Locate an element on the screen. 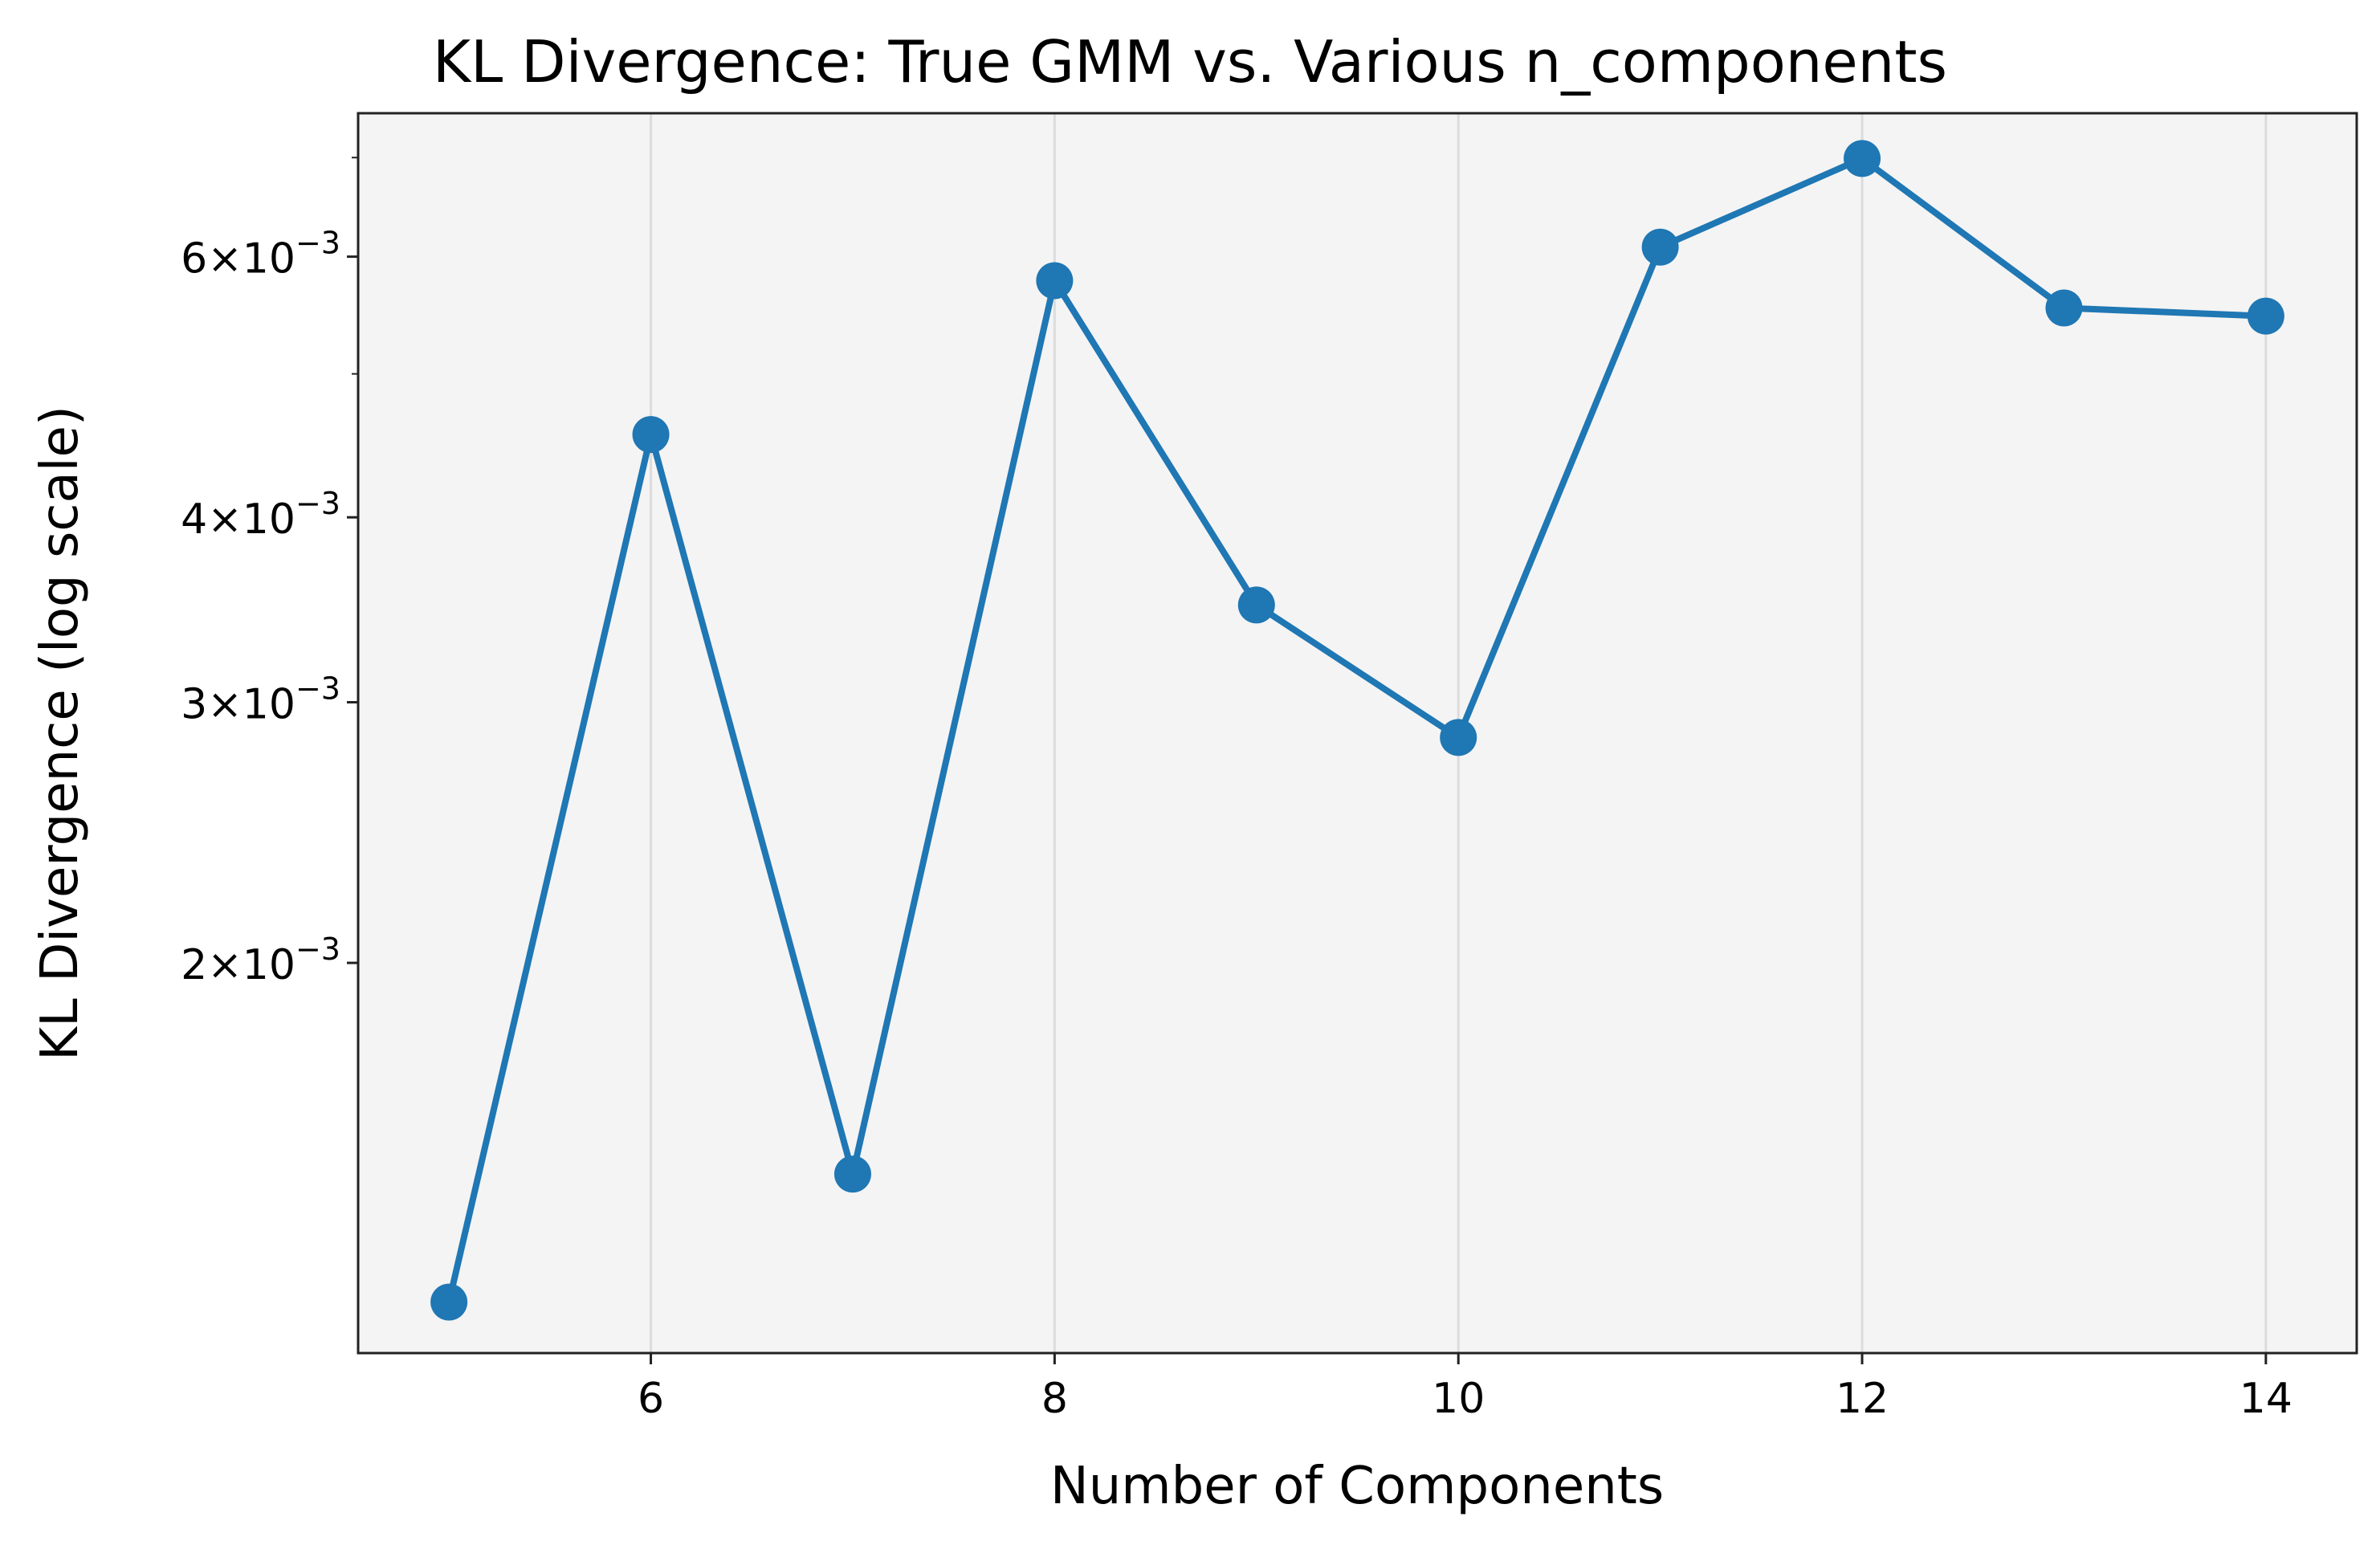 Image resolution: width=2380 pixels, height=1545 pixels. x-axis-ticks: 6 8 10 12 14 is located at coordinates (1465, 1388).